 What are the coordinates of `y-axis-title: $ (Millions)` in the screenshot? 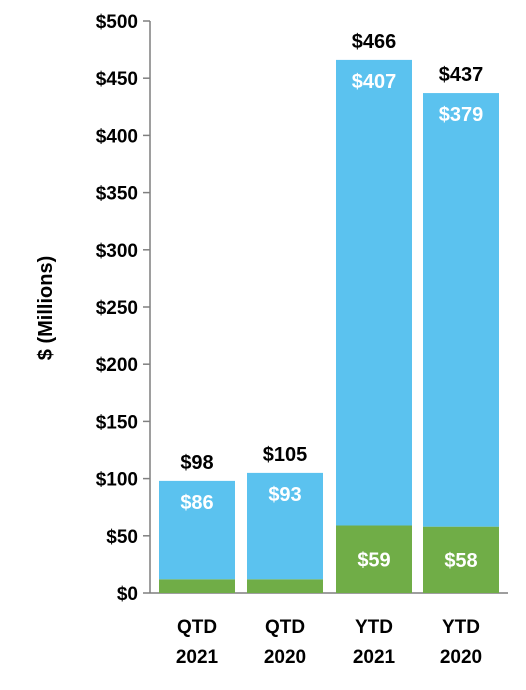 It's located at (46, 308).